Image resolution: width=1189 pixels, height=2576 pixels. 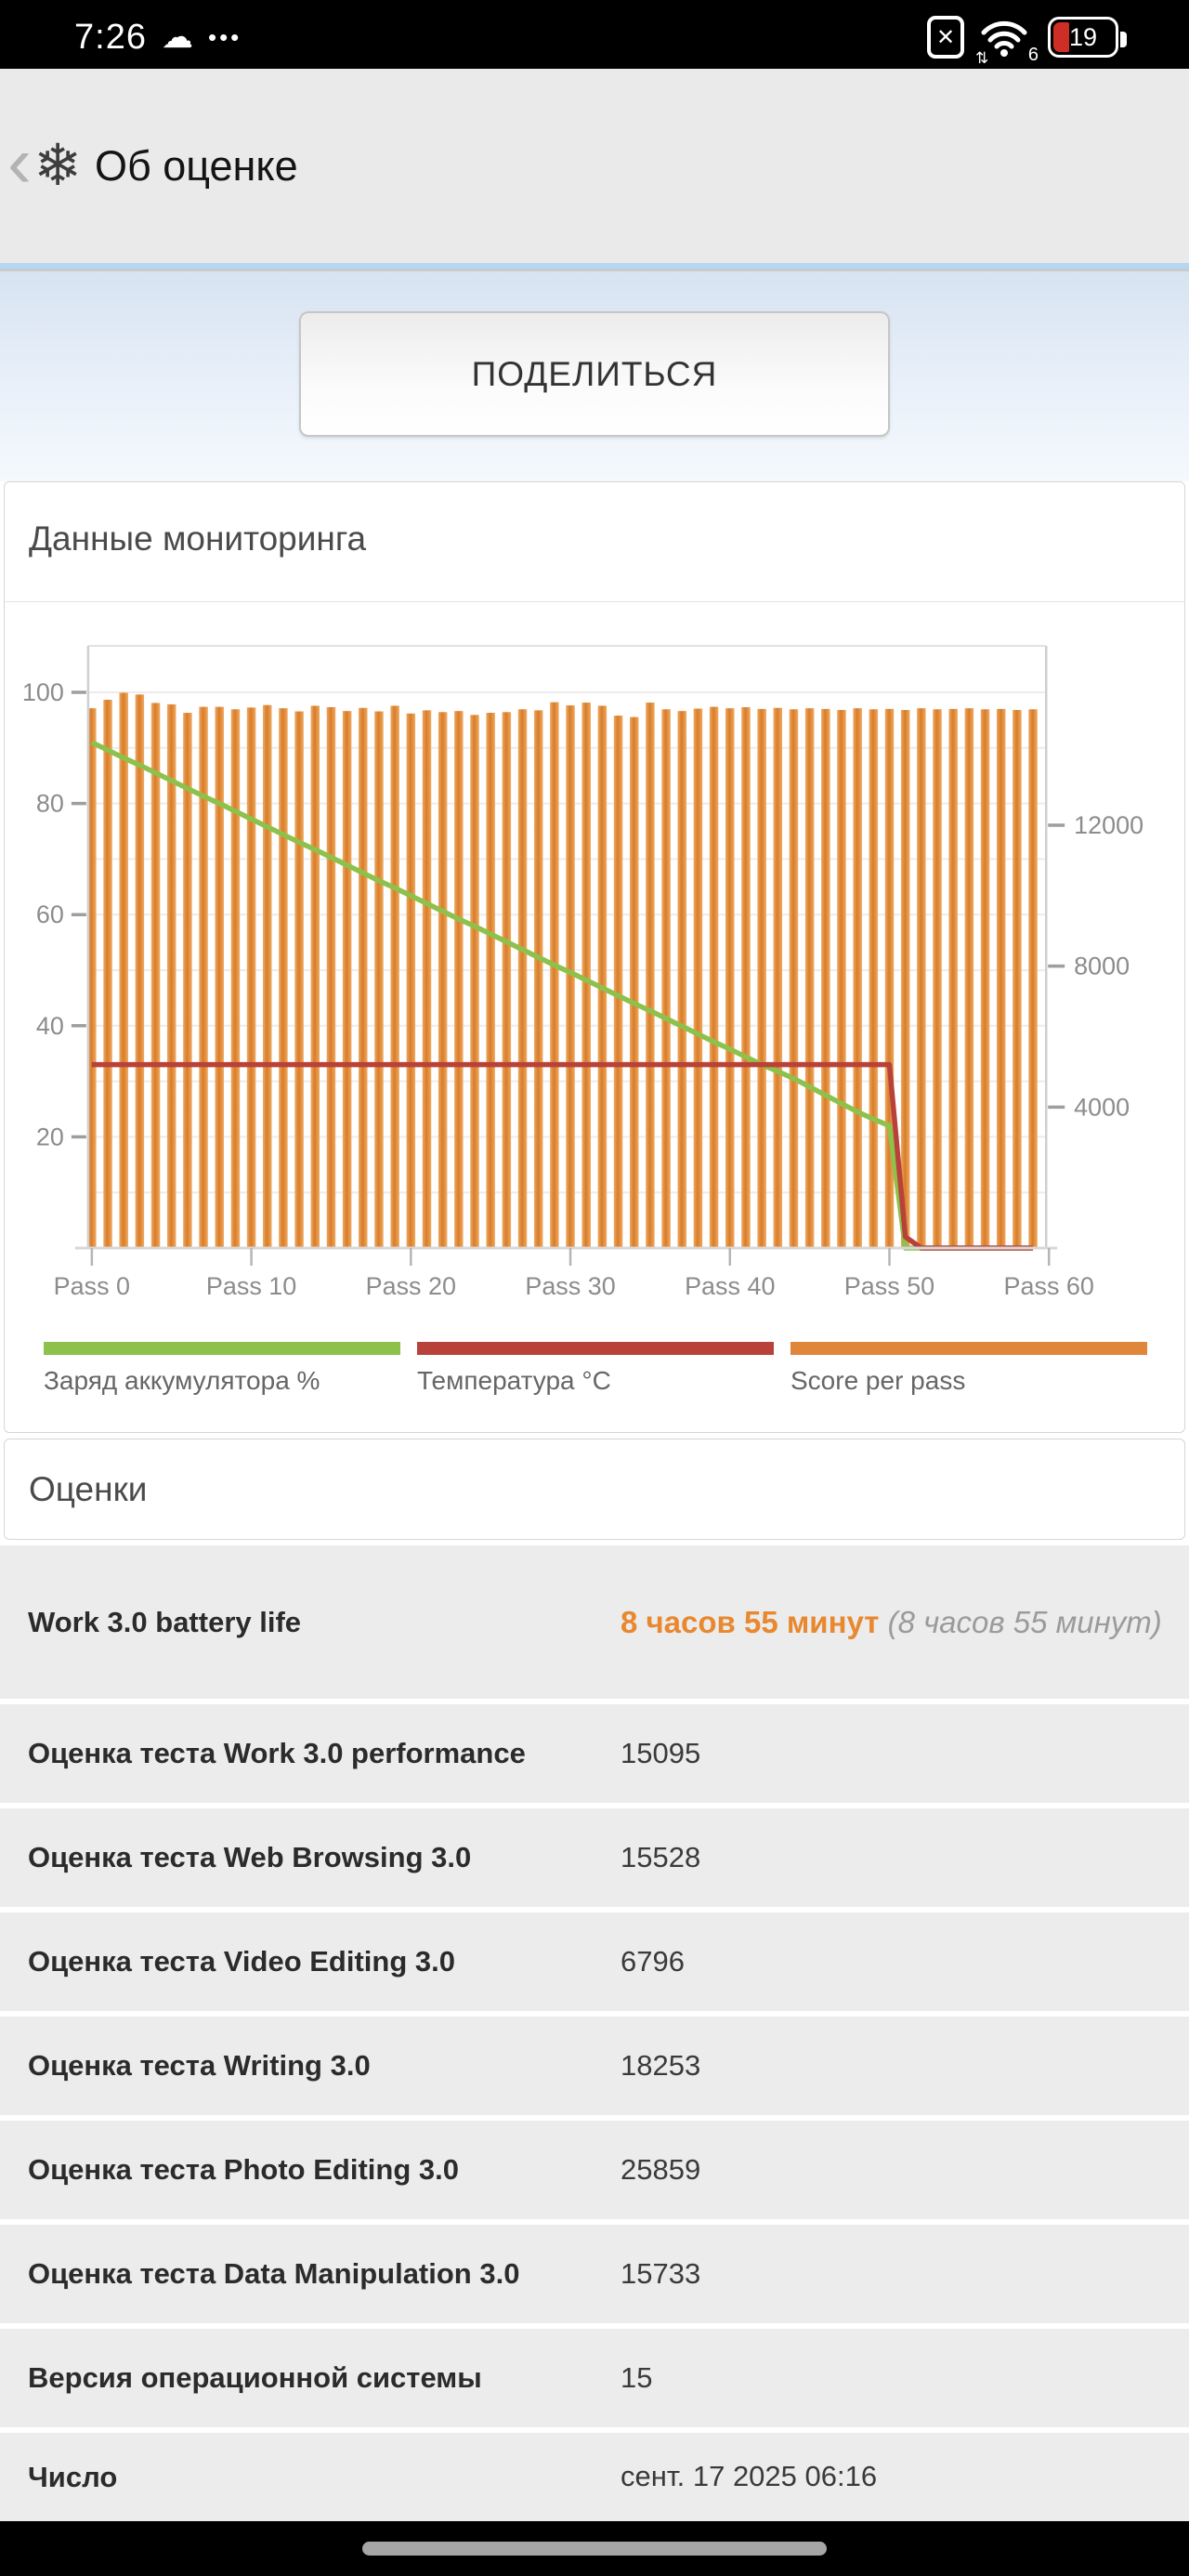 I want to click on table-row: Оценка теста Web Browsing 3.0 15528, so click(x=594, y=1857).